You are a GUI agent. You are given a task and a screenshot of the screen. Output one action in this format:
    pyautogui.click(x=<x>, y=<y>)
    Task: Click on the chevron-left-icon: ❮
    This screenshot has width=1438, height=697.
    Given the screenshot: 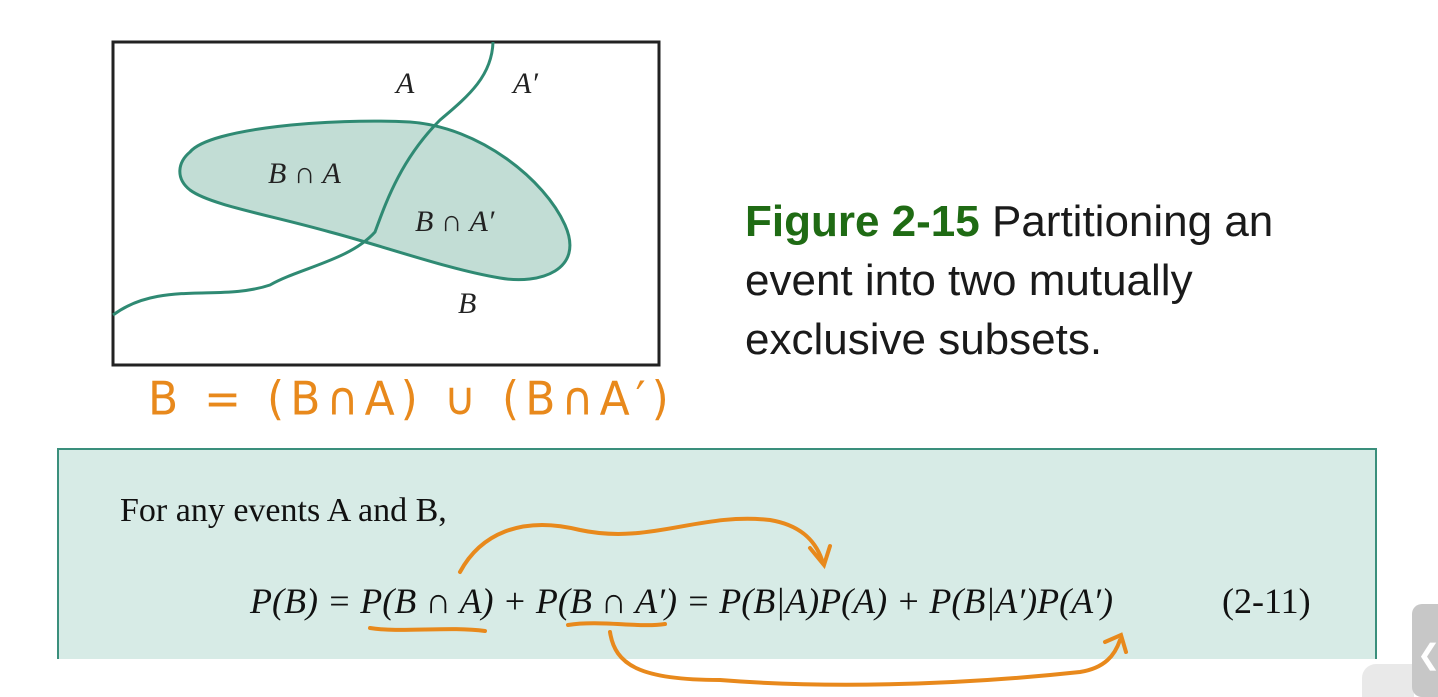 What is the action you would take?
    pyautogui.click(x=1427, y=654)
    